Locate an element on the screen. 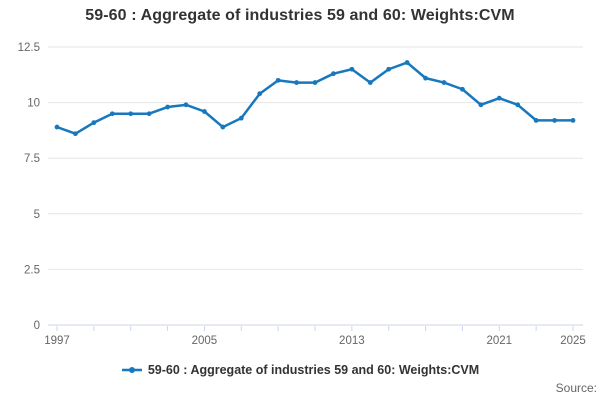 The height and width of the screenshot is (400, 600). y-tick-label: 10 is located at coordinates (33, 104).